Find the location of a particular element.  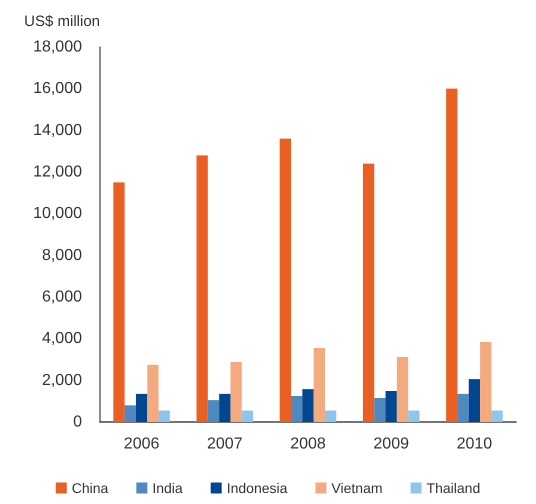

x-tick-label: 2010 is located at coordinates (474, 444).